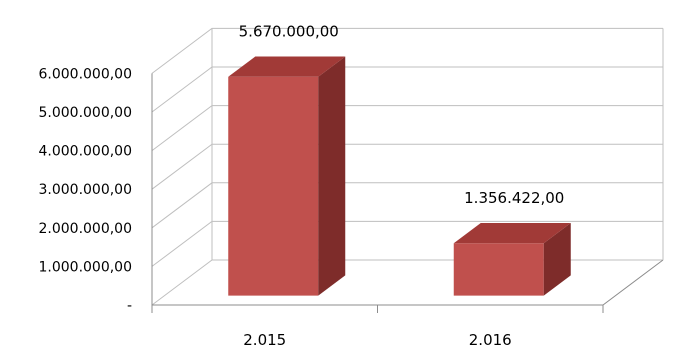  What do you see at coordinates (514, 198) in the screenshot?
I see `data-label: 1.356.422,00` at bounding box center [514, 198].